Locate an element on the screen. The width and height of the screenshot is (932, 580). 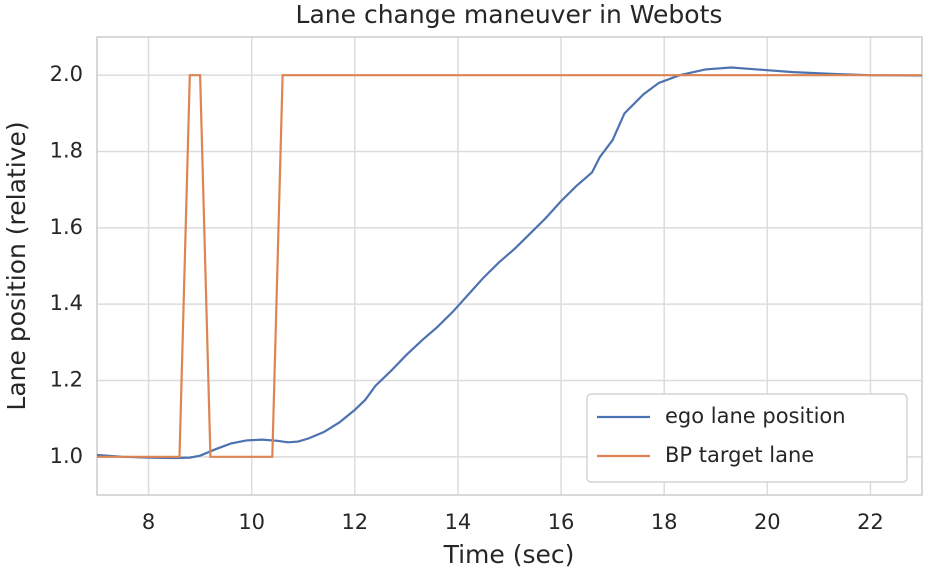
x-tick-label: 10 is located at coordinates (251, 522).